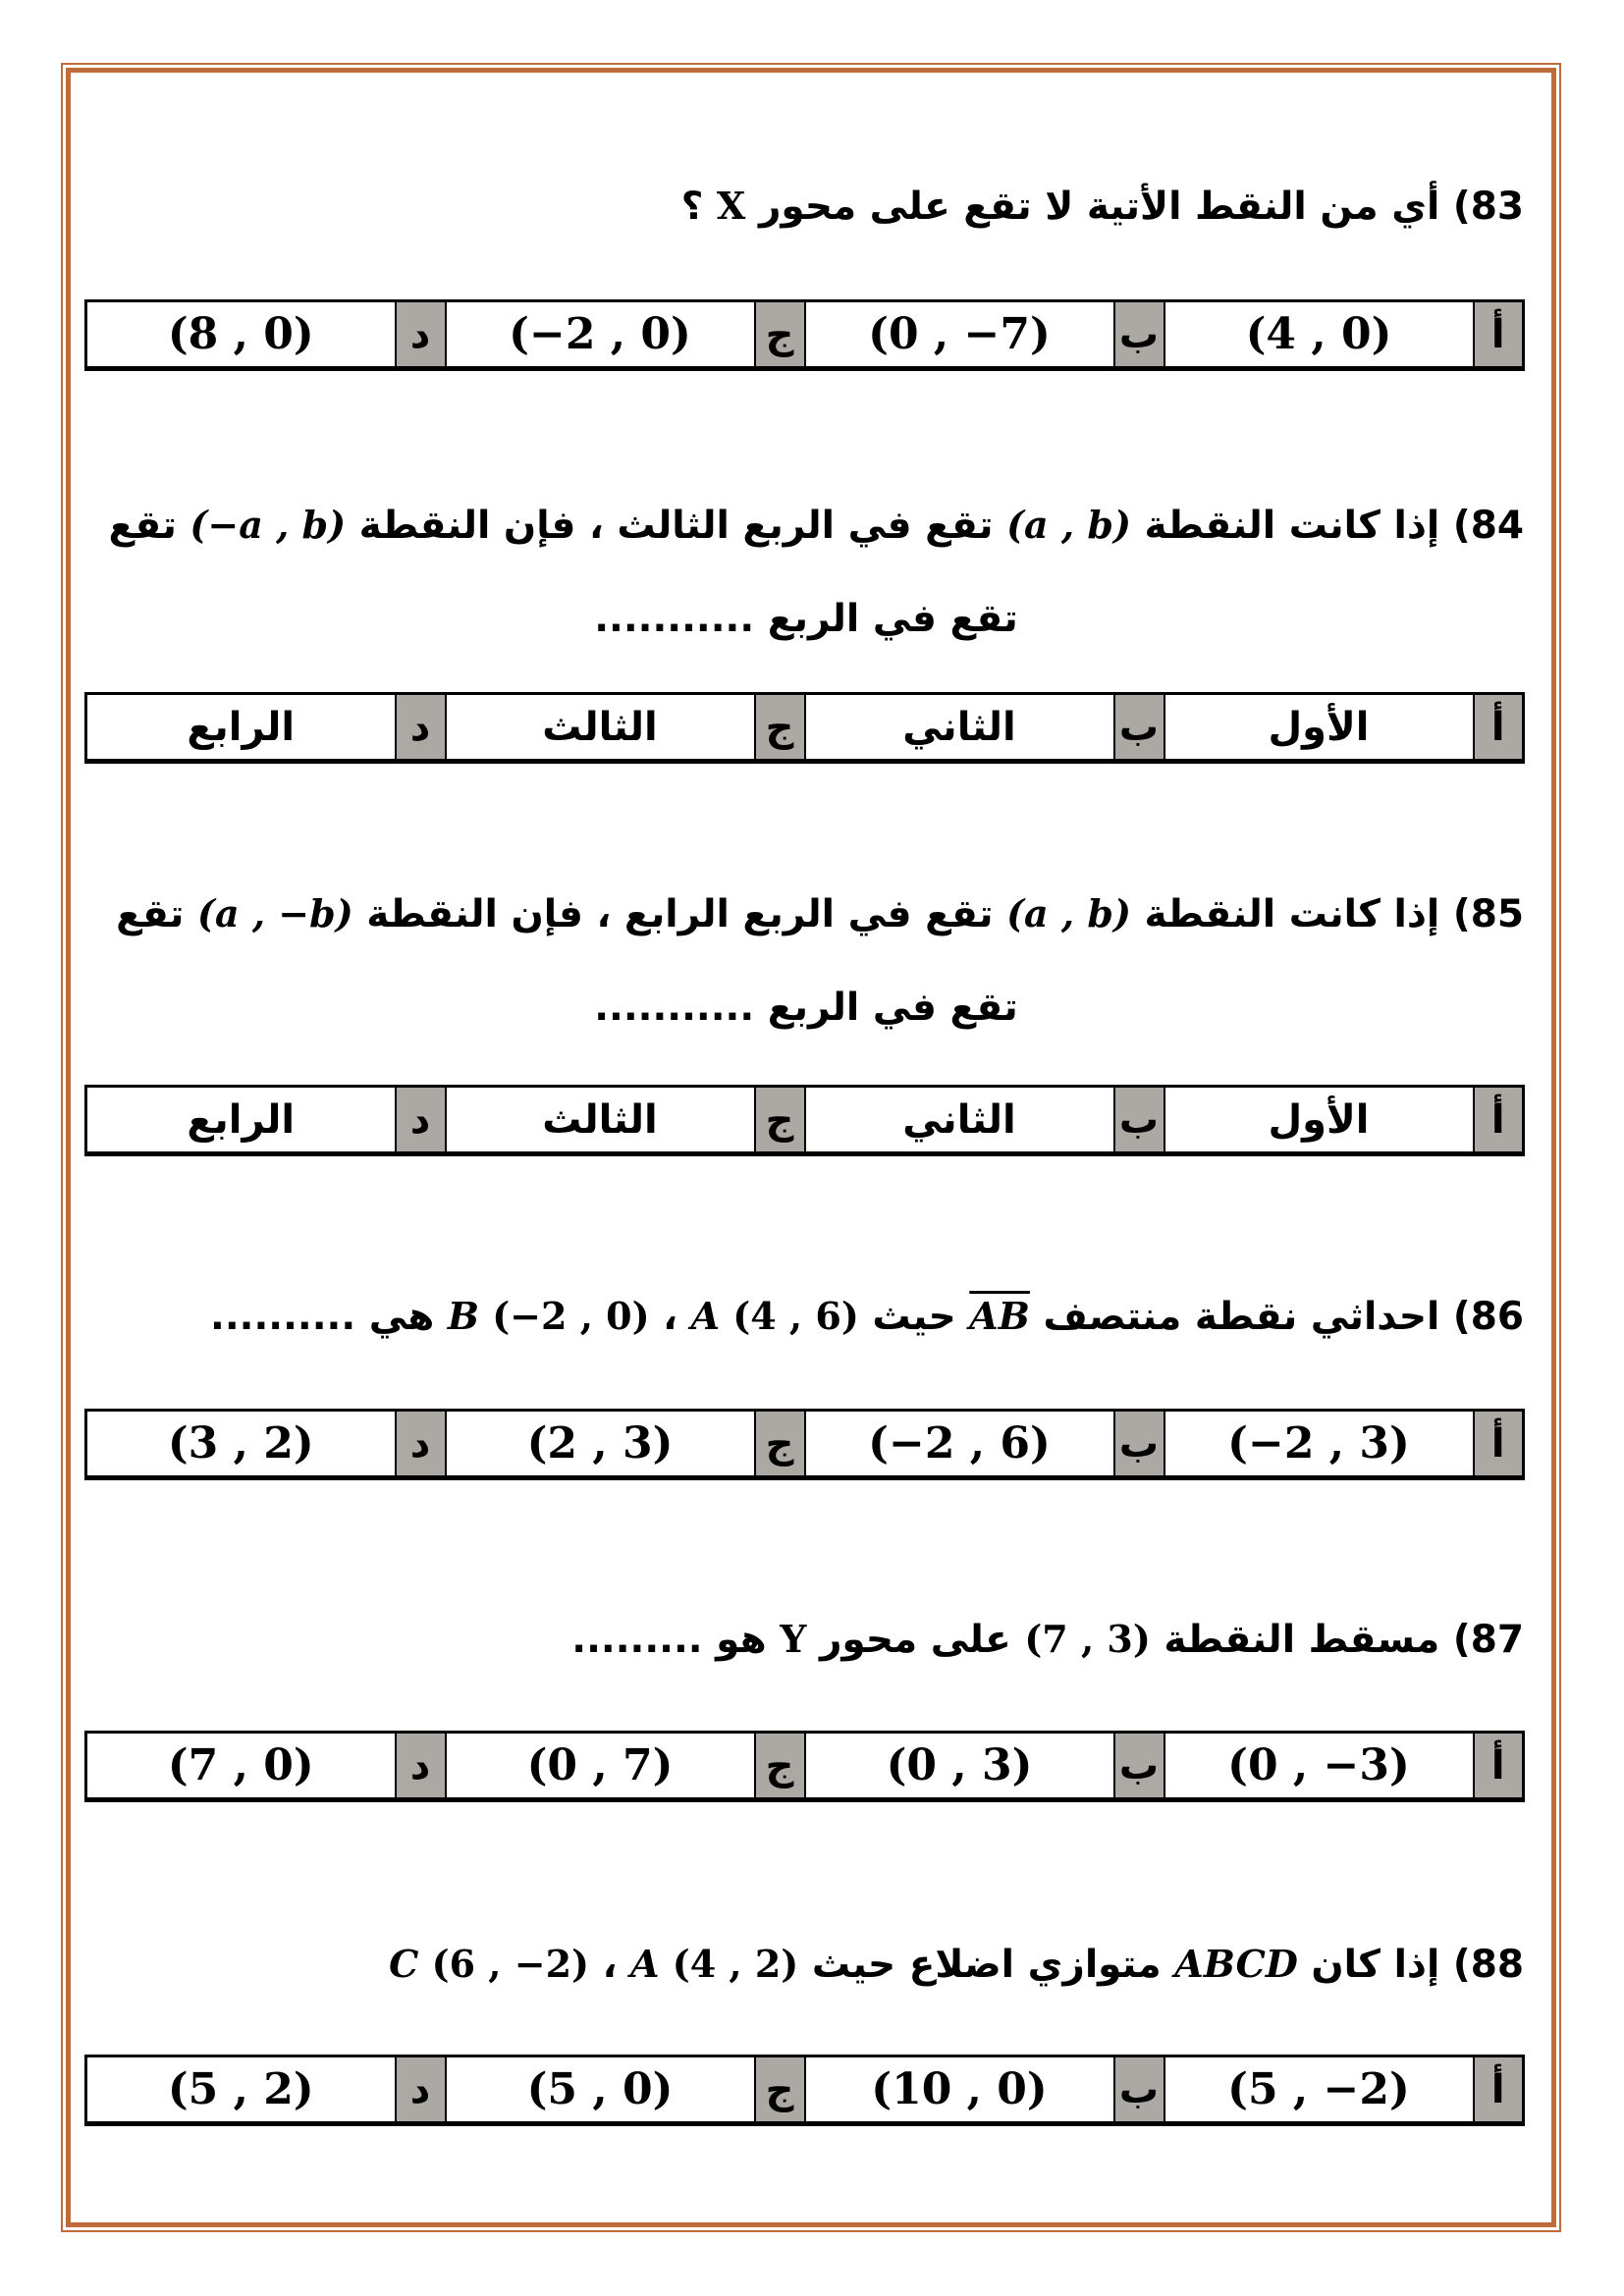 This screenshot has width=1624, height=2296. What do you see at coordinates (774, 1316) in the screenshot?
I see `point-A: A (4 , 6)` at bounding box center [774, 1316].